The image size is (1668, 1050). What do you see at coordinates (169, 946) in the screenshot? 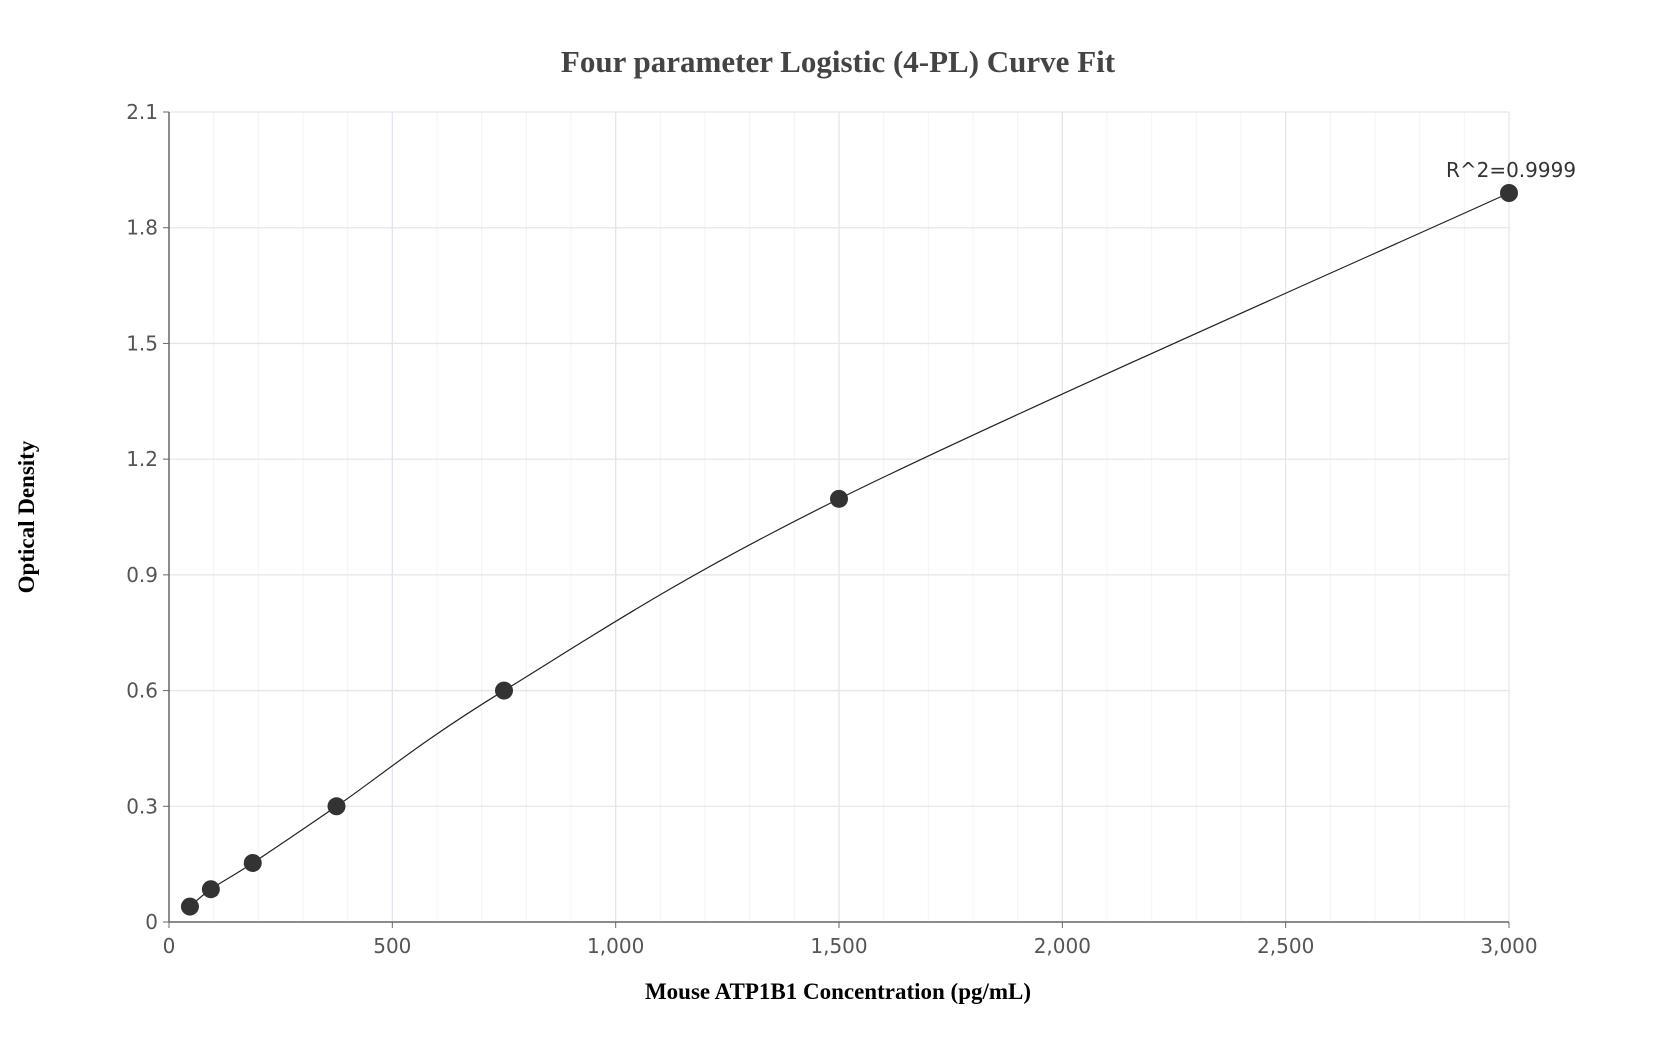
I see `x-tick-label: 0` at bounding box center [169, 946].